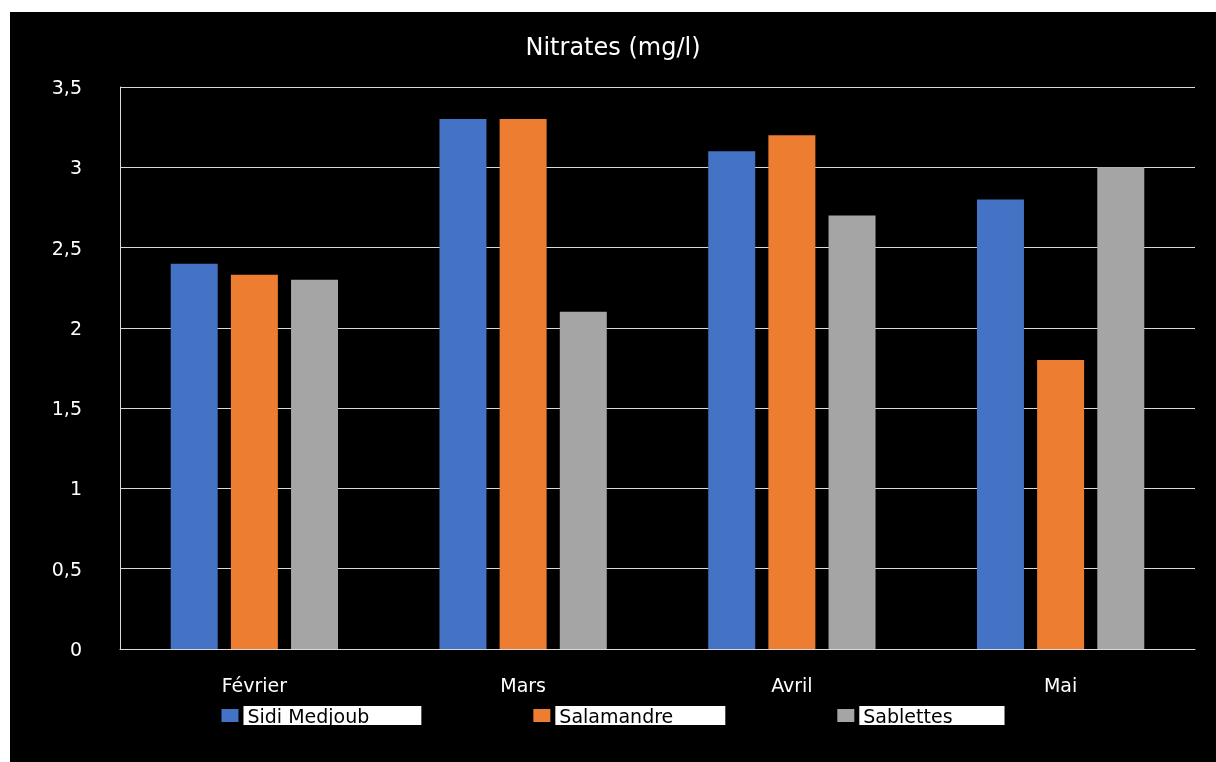 The height and width of the screenshot is (762, 1216). I want to click on legend-label: Sablettes, so click(908, 715).